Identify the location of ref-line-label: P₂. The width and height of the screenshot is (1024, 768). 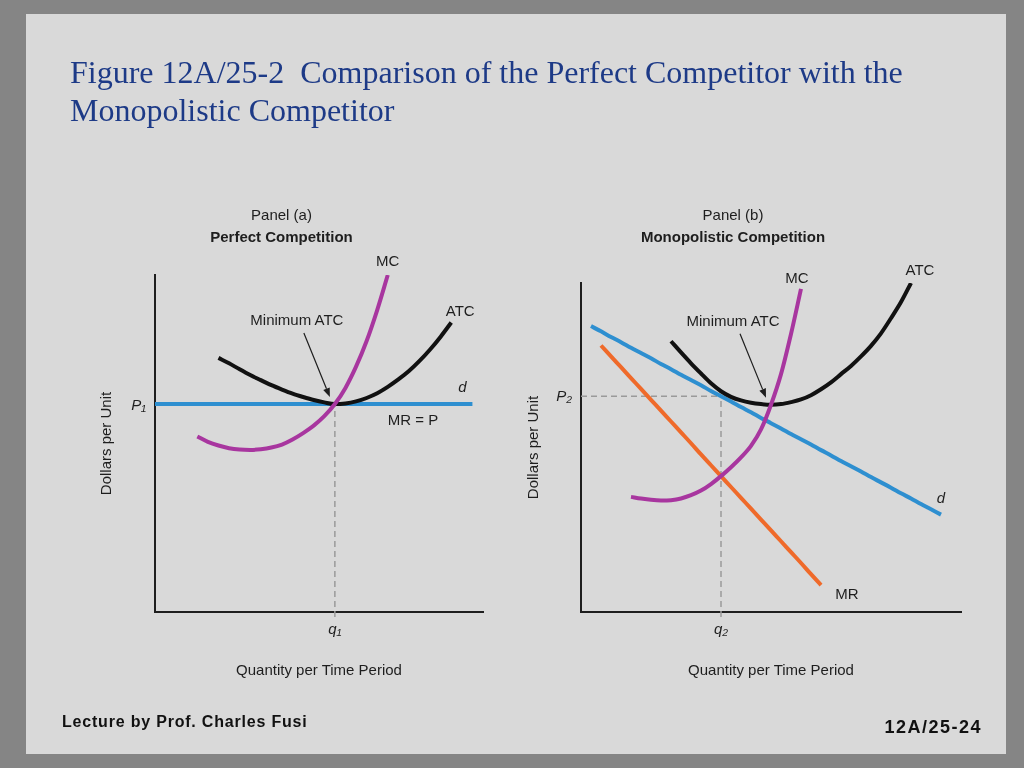
(564, 396).